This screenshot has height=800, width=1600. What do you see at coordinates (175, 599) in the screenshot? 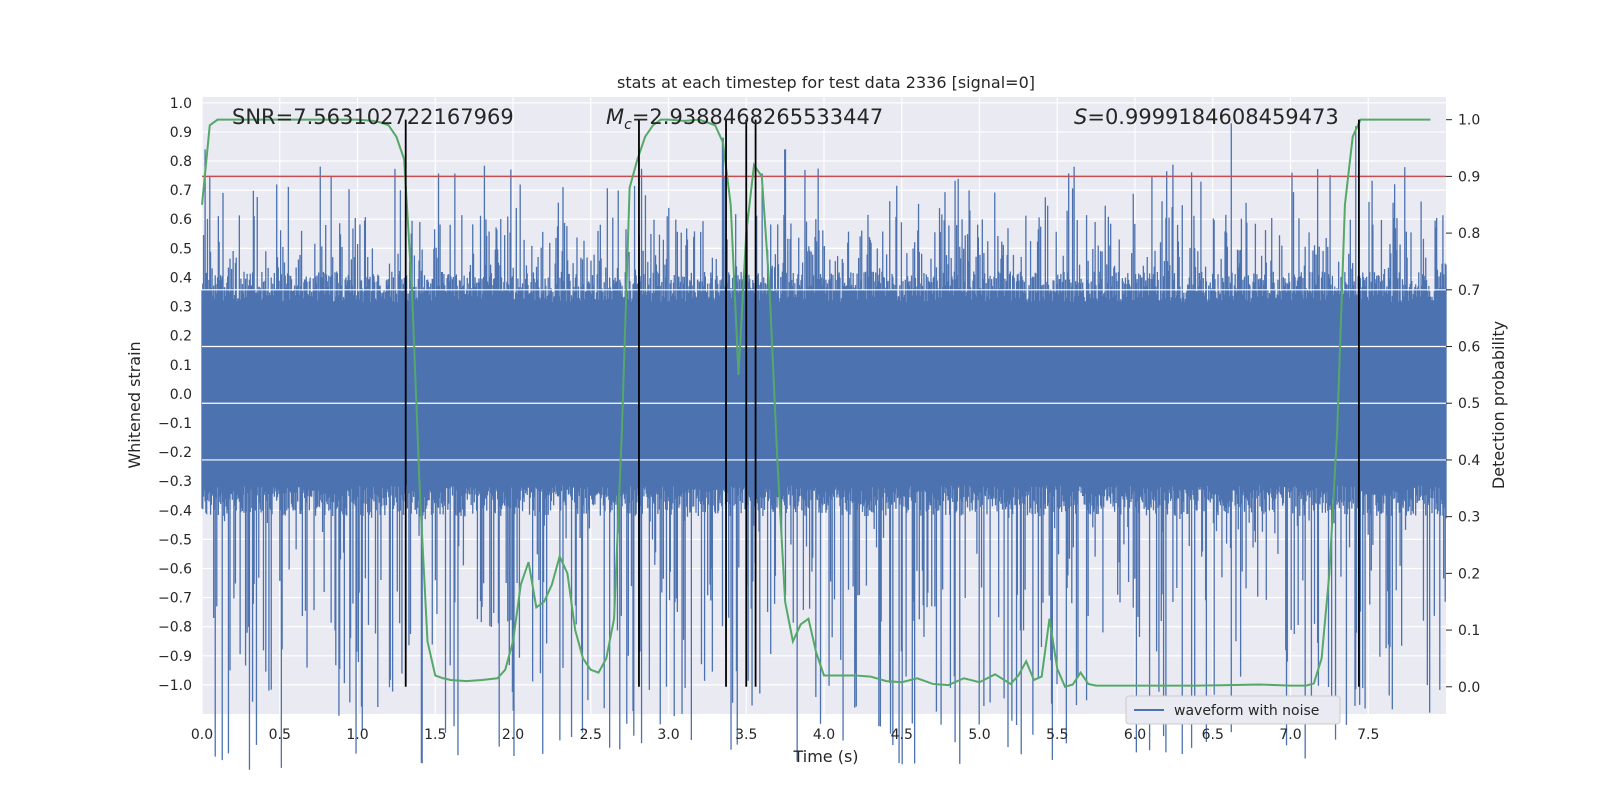
I see `y-tick-label: −0.7` at bounding box center [175, 599].